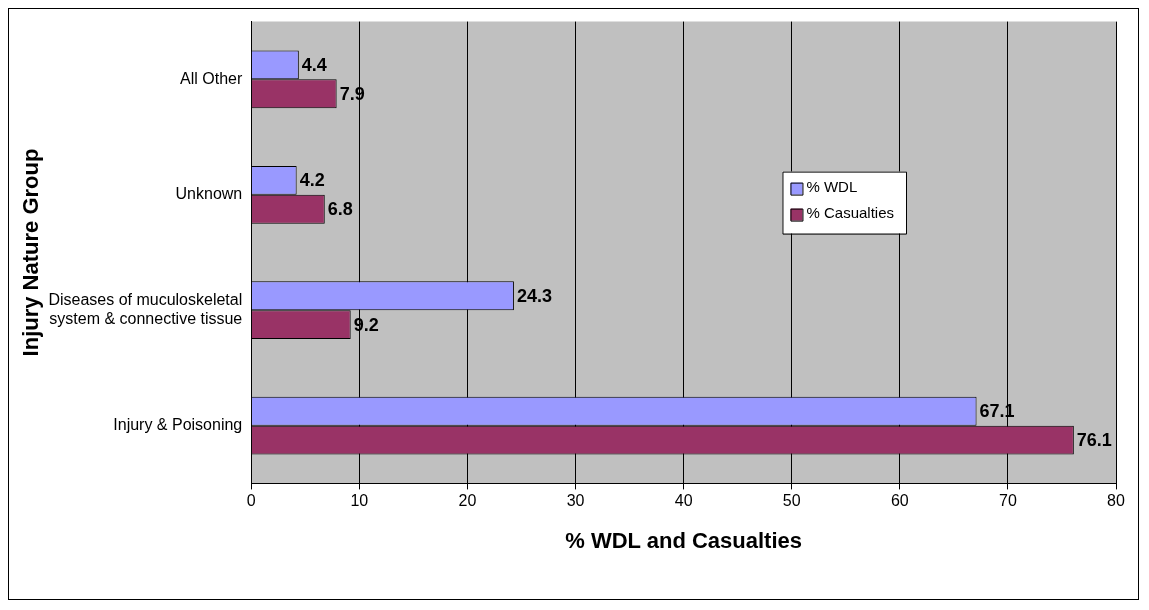  What do you see at coordinates (534, 295) in the screenshot?
I see `data-label: 24.3` at bounding box center [534, 295].